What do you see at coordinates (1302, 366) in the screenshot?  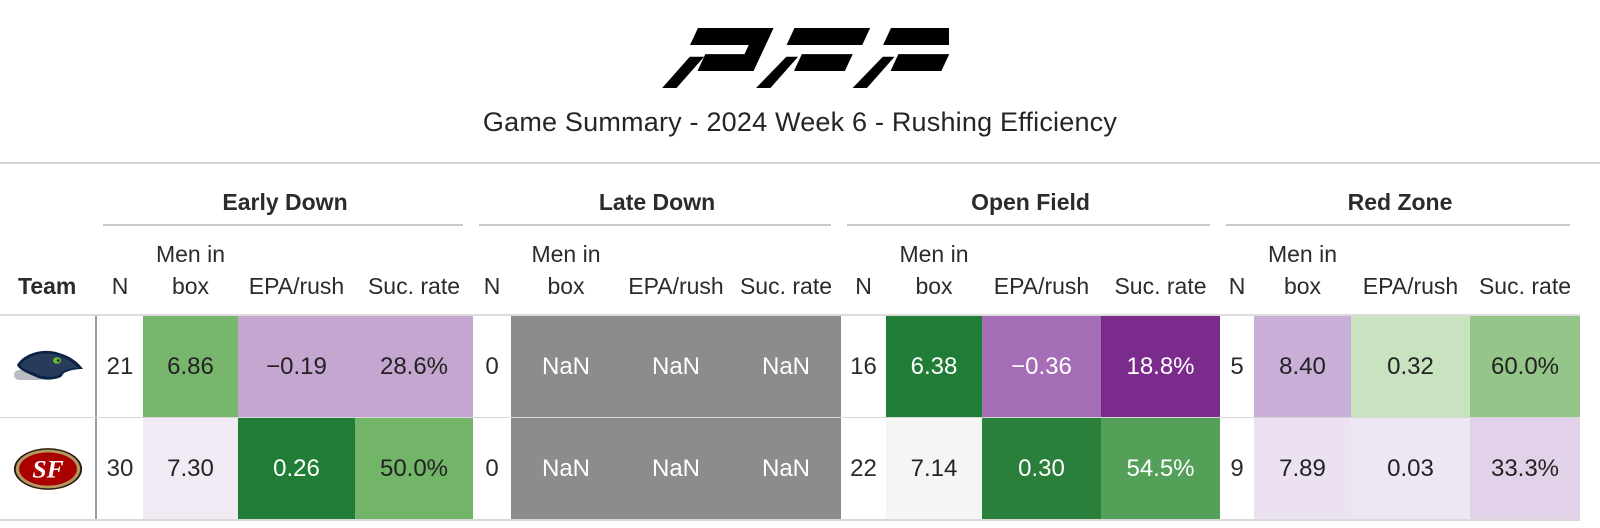 I see `cell-r0-red-box: 8.40` at bounding box center [1302, 366].